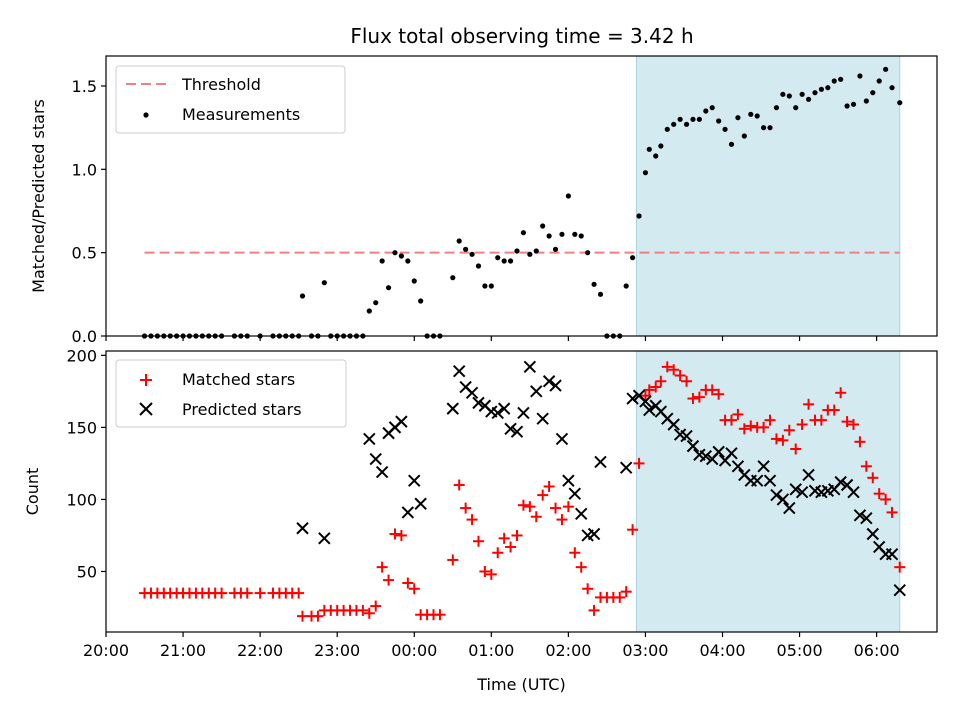 This screenshot has height=720, width=960. Describe the element at coordinates (221, 84) in the screenshot. I see `legend-threshold-label: Threshold` at that location.